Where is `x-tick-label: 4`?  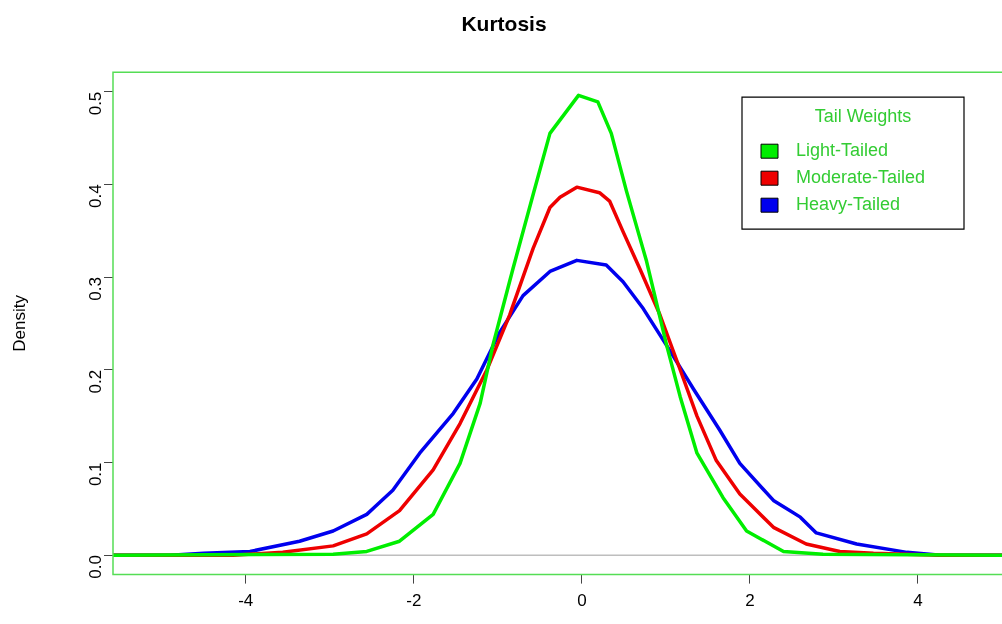 x-tick-label: 4 is located at coordinates (918, 601).